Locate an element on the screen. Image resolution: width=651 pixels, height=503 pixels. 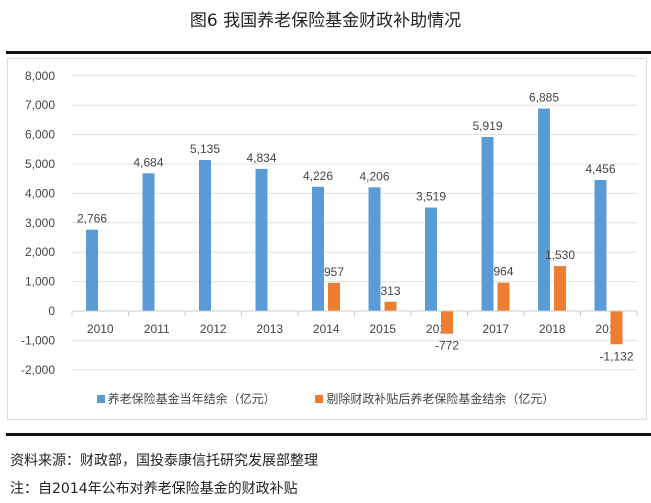
x-tick-label: 2011 is located at coordinates (157, 329).